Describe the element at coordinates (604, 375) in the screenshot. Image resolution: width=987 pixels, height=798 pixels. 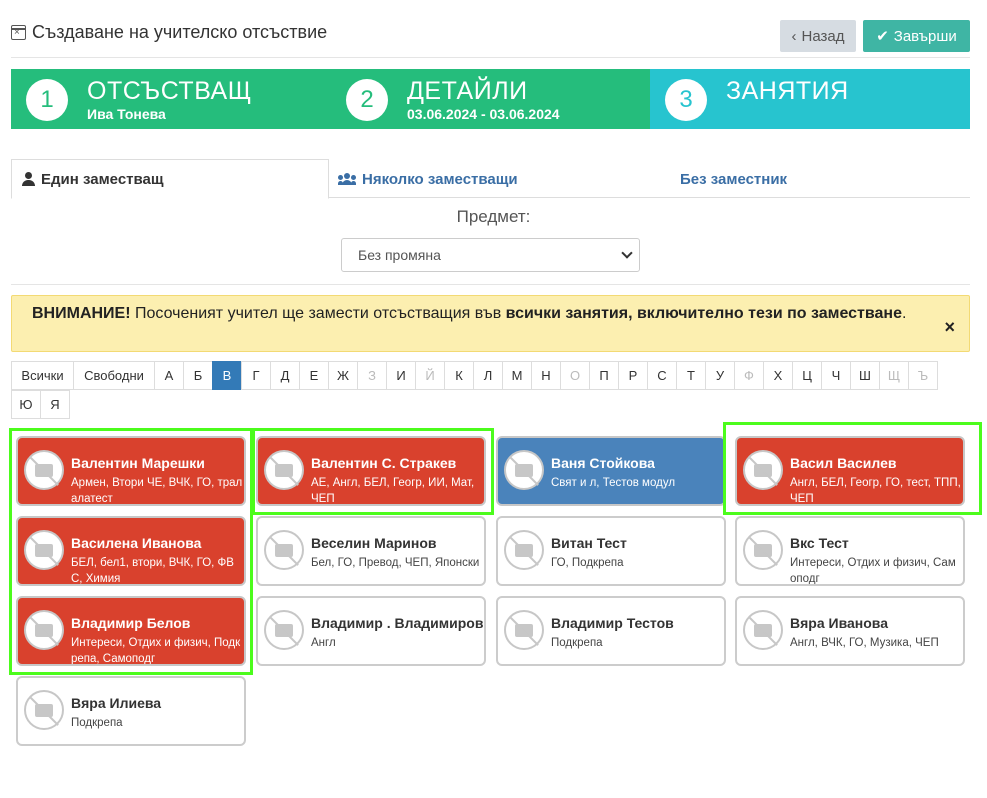
I see `letter-filter-button: П` at that location.